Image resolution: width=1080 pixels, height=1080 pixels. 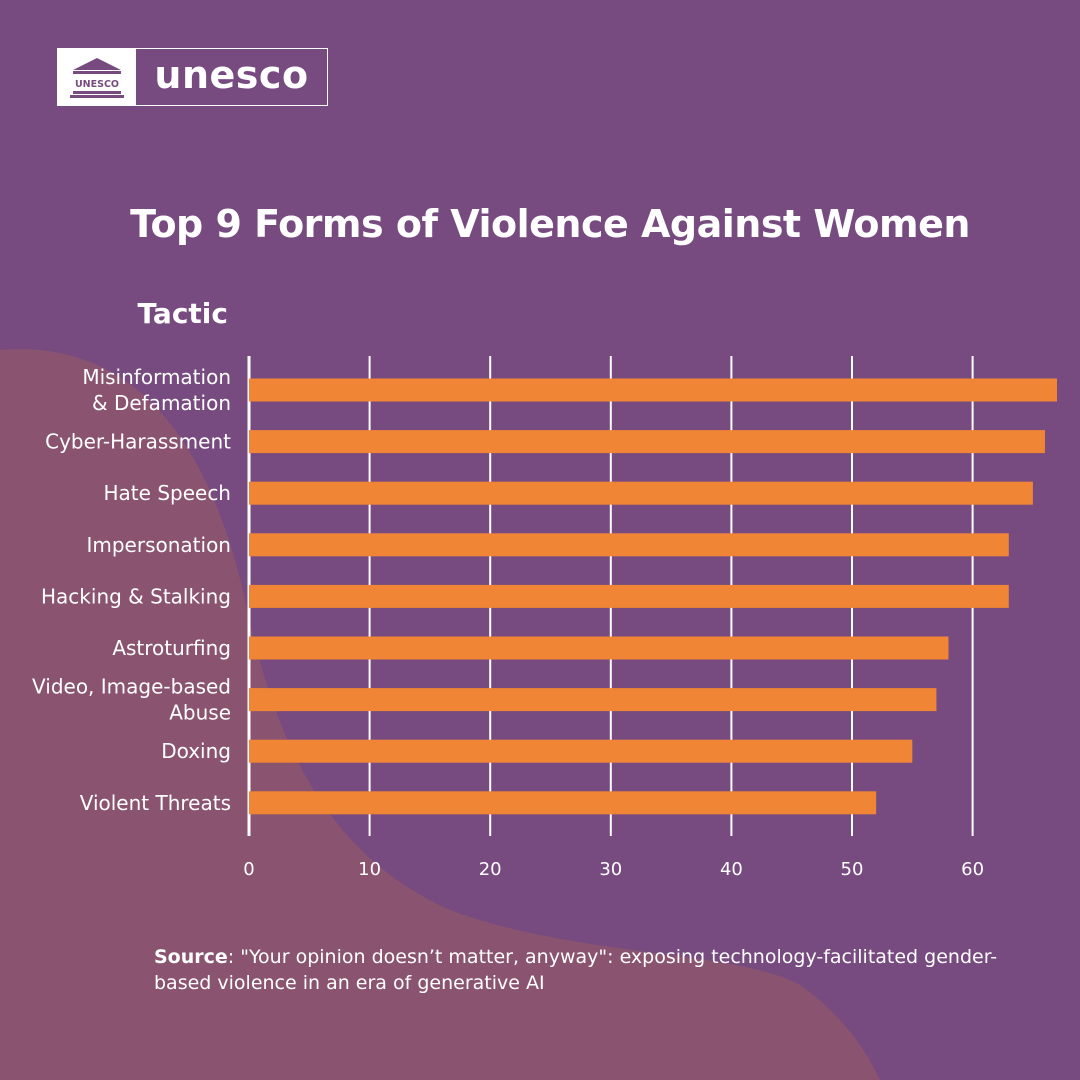 What do you see at coordinates (972, 869) in the screenshot?
I see `x-tick-label: 60` at bounding box center [972, 869].